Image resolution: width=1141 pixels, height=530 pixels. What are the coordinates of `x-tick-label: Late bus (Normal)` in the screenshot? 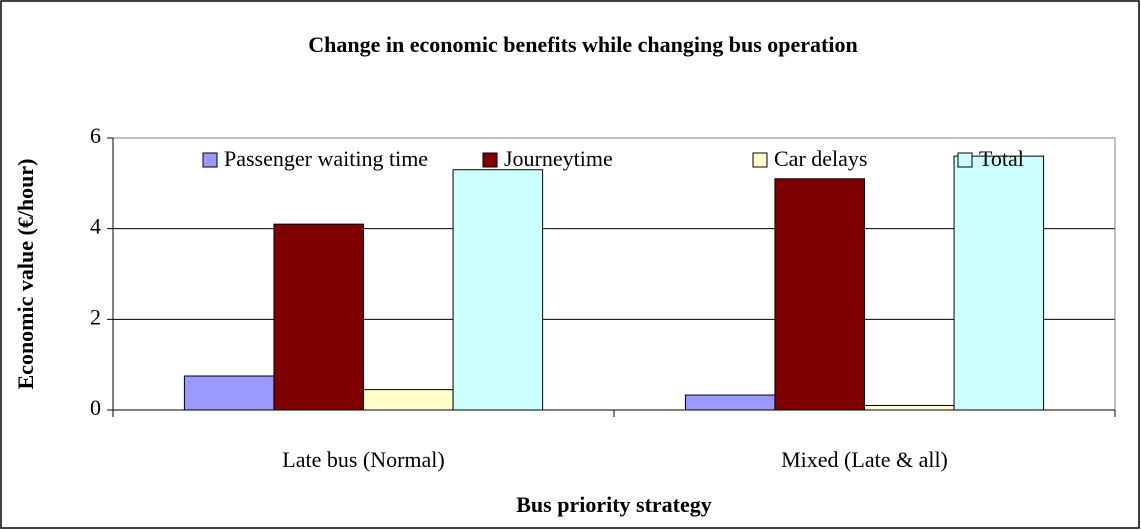 It's located at (363, 459).